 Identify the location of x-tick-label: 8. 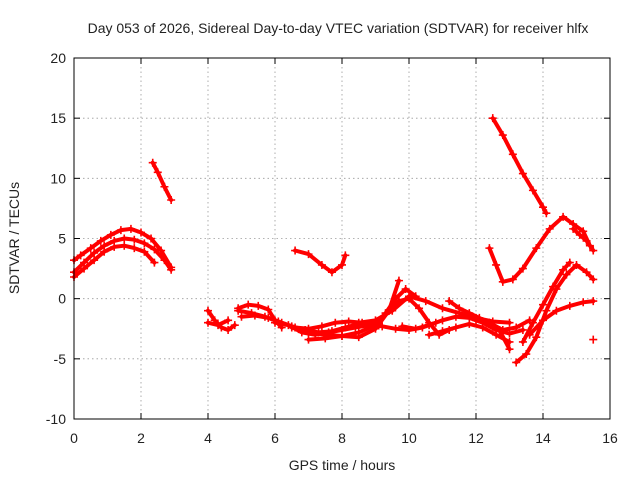
(342, 438).